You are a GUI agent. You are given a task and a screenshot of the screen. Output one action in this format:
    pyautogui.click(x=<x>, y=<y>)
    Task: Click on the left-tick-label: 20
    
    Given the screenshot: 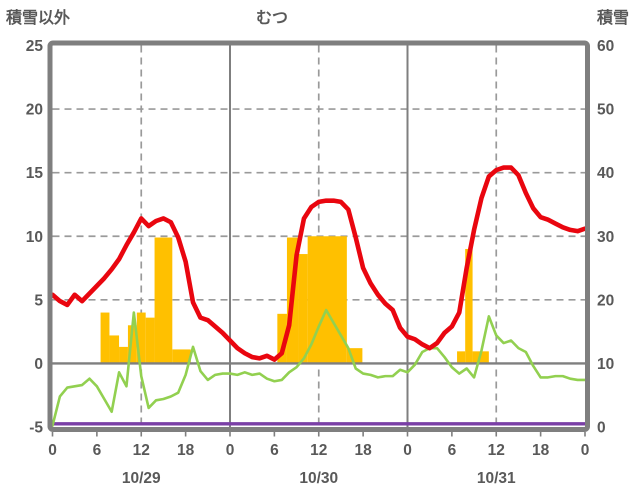 What is the action you would take?
    pyautogui.click(x=34, y=110)
    